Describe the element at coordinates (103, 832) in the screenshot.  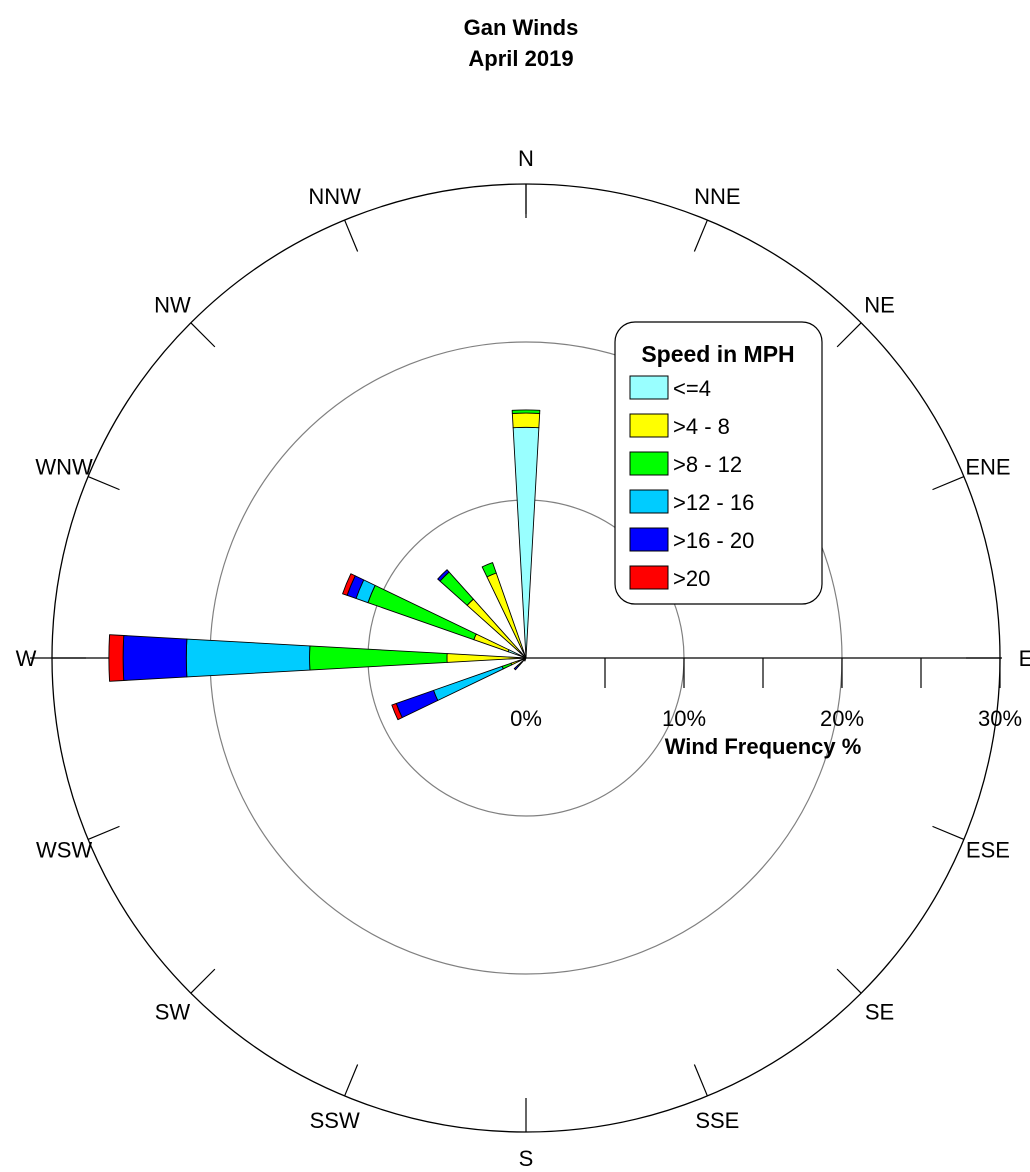
I see `spoke-wsw` at that location.